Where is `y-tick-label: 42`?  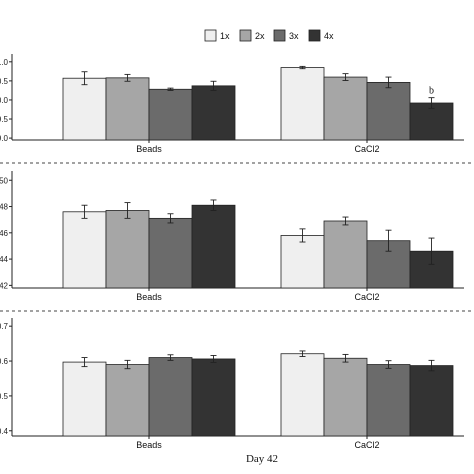
y-tick-label: 42 is located at coordinates (4, 285).